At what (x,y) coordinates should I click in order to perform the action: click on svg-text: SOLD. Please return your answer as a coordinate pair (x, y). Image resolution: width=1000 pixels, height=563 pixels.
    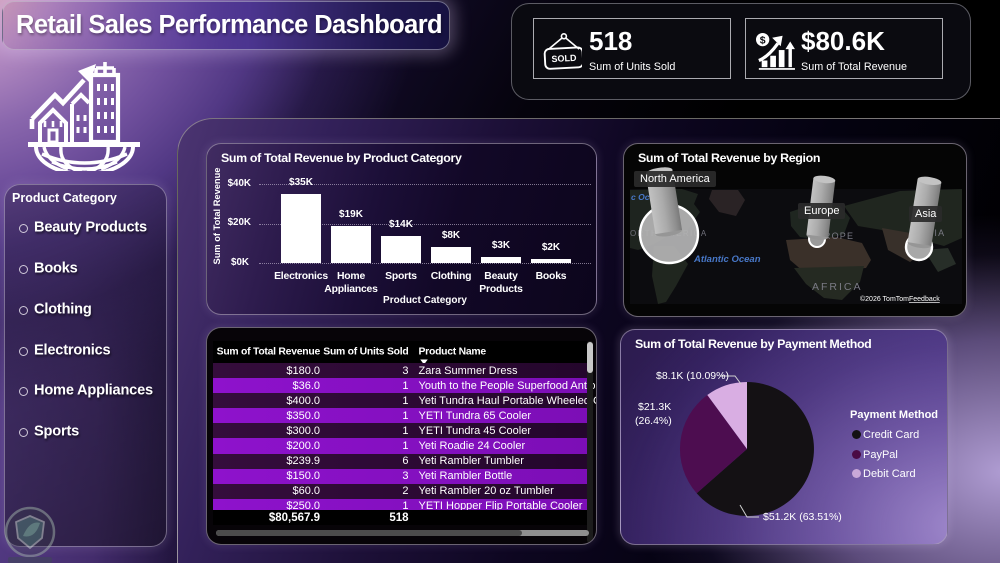
    Looking at the image, I should click on (564, 58).